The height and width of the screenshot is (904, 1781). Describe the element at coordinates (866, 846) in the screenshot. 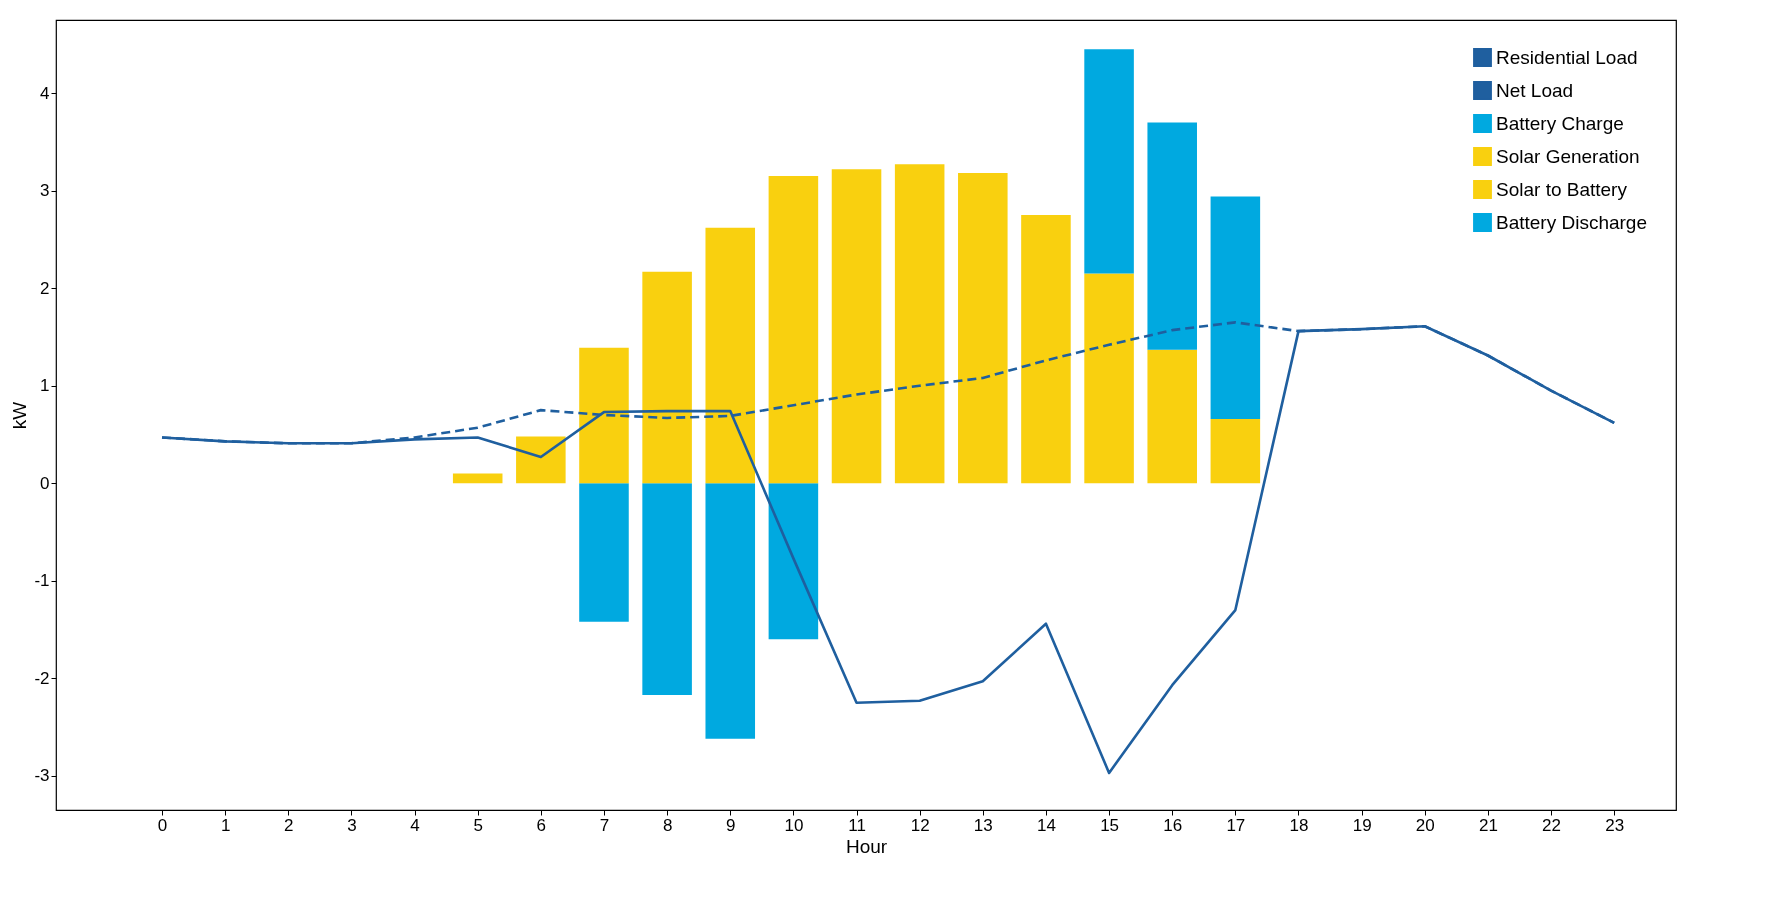

I see `x-axis-title: Hour` at that location.